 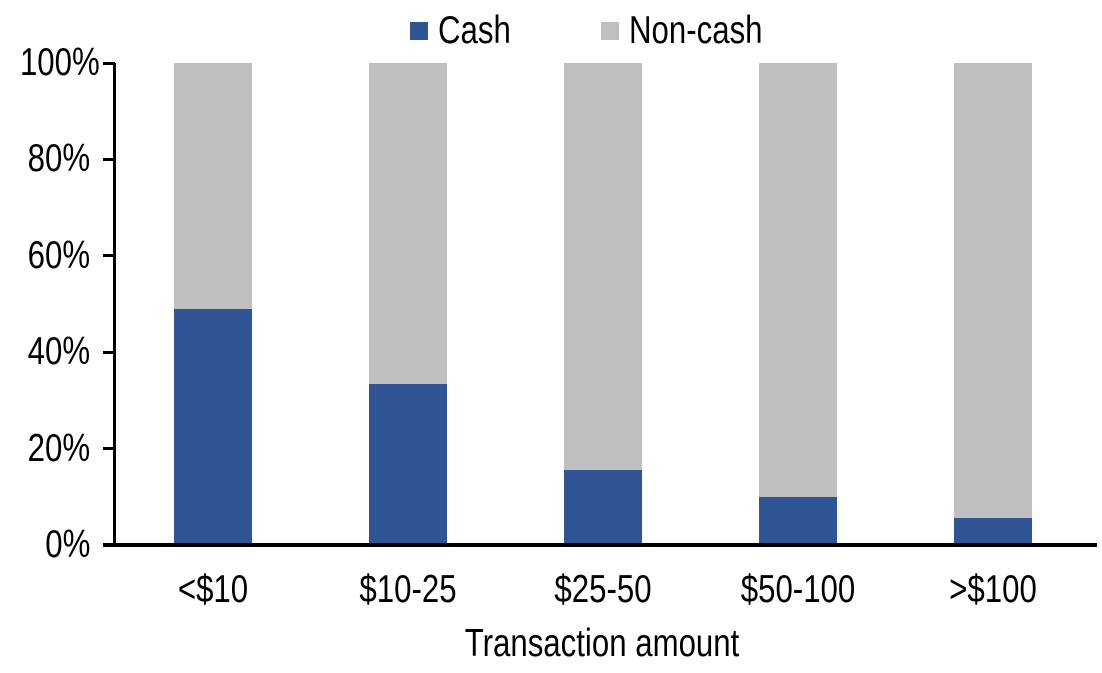 What do you see at coordinates (67, 544) in the screenshot?
I see `y-axis-tick-label: 0%` at bounding box center [67, 544].